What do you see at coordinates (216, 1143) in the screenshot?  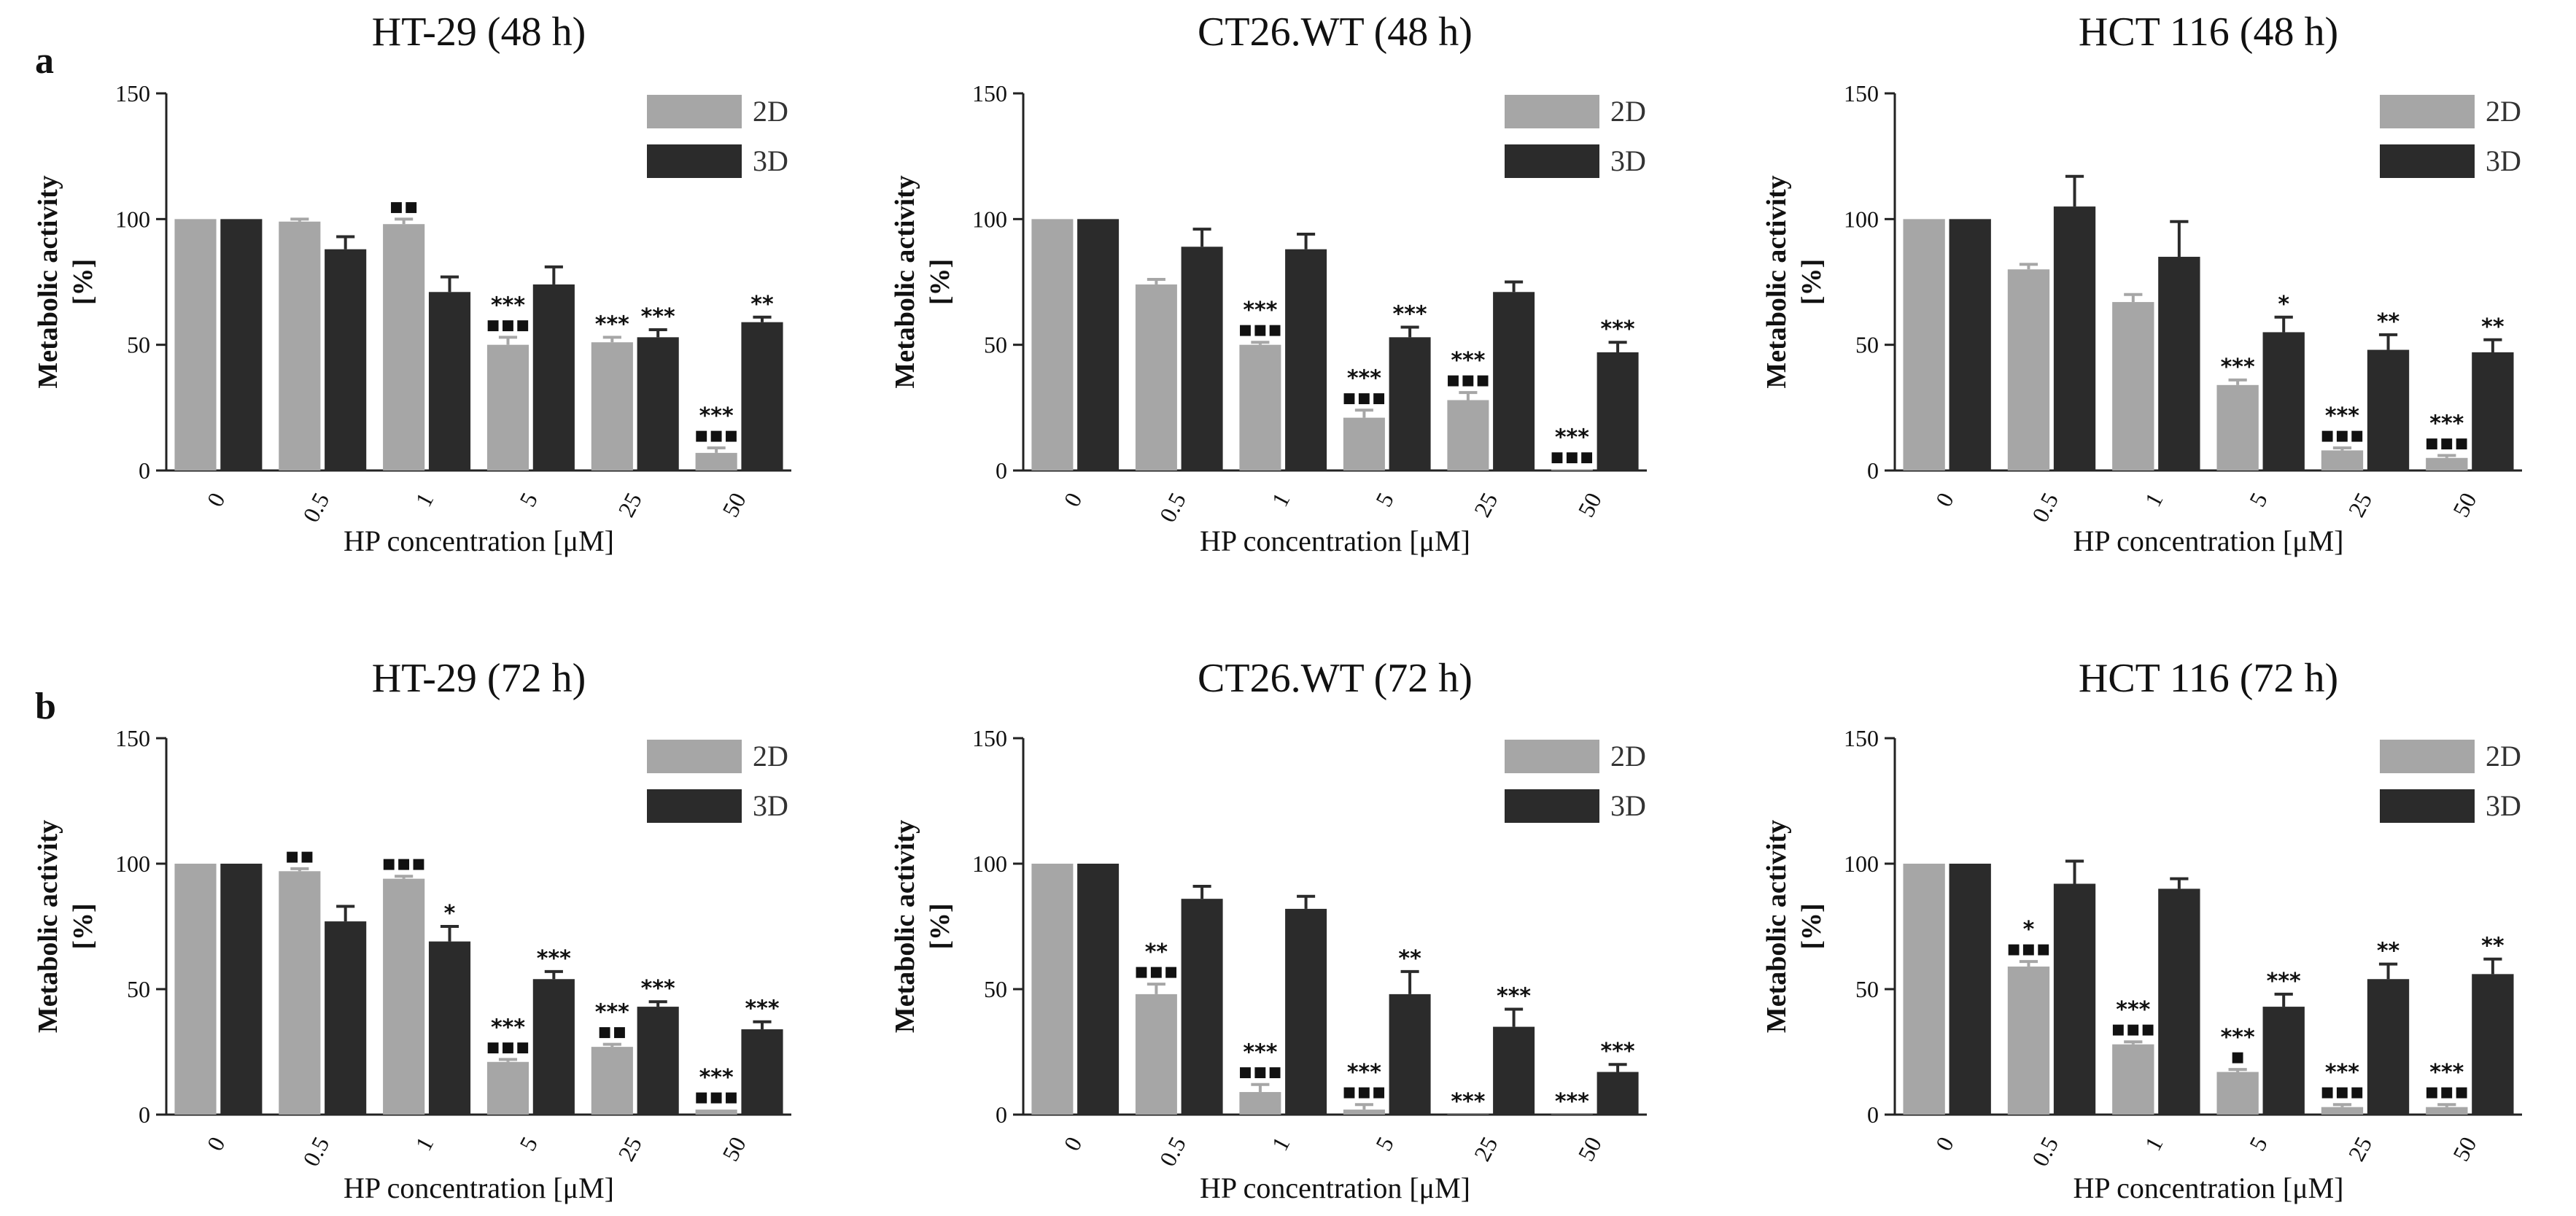 I see `x-tick-label: 0` at bounding box center [216, 1143].